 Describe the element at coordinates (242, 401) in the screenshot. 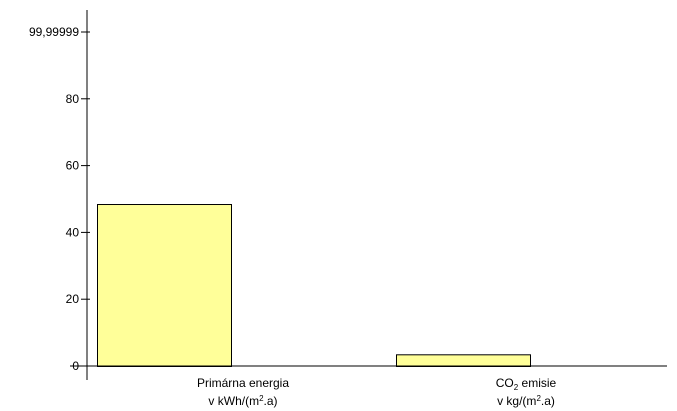

I see `x-category-label-line2: v kWh/(m2.a)` at that location.